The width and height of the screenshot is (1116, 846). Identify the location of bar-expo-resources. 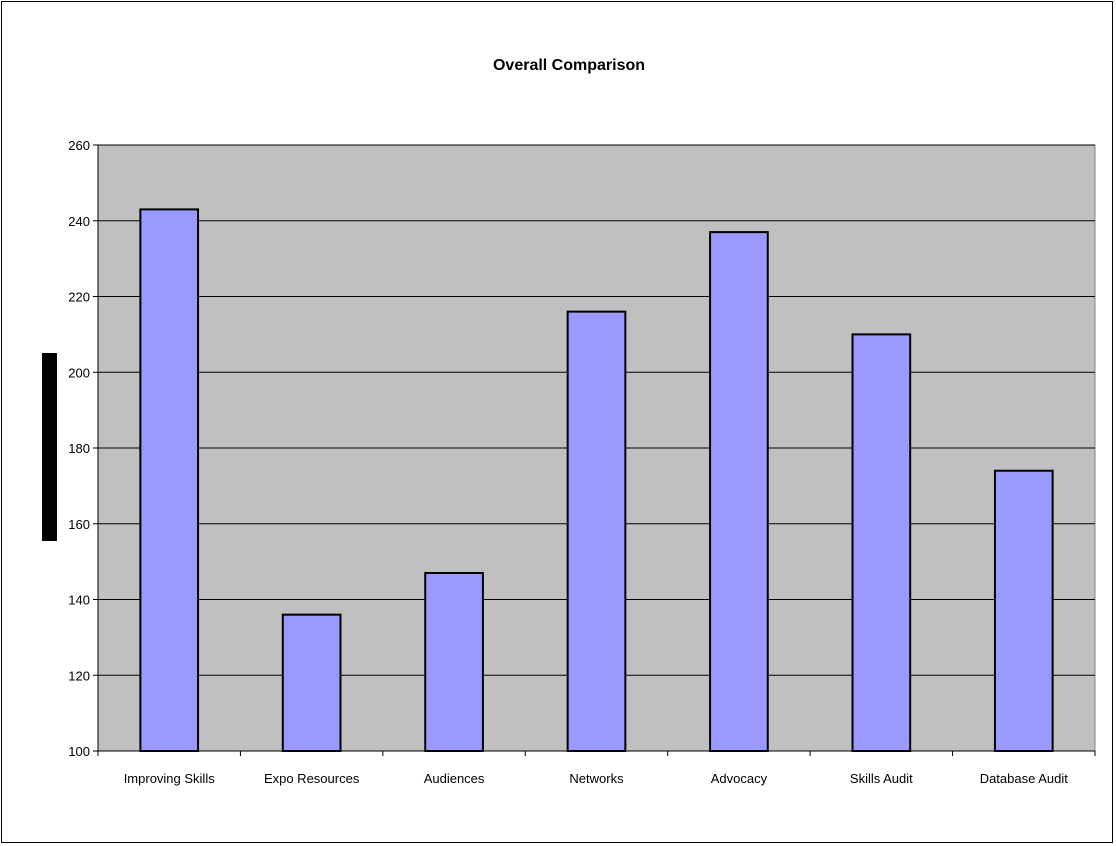
(311, 683).